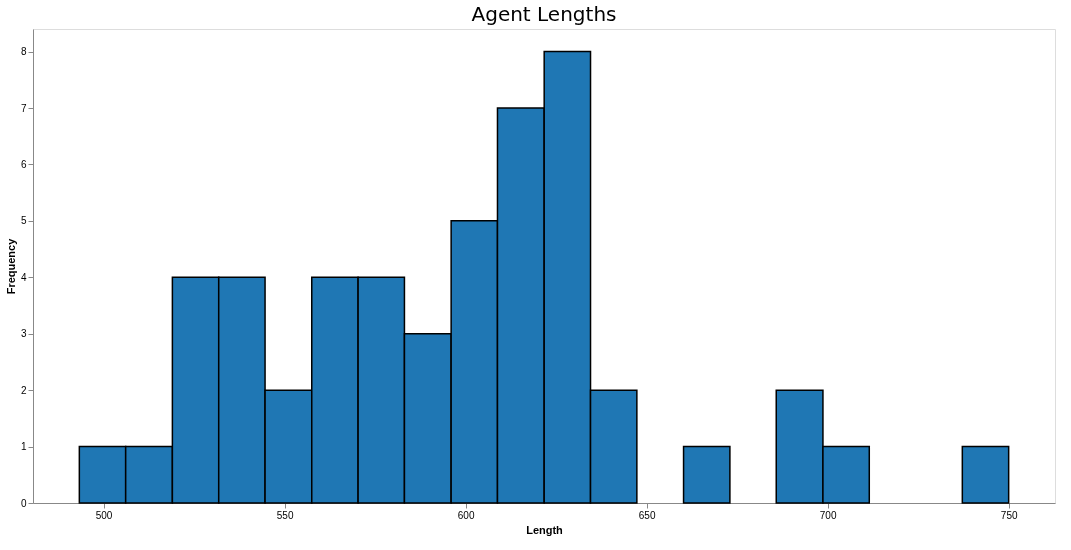  What do you see at coordinates (23, 221) in the screenshot?
I see `y-tick-label: 5` at bounding box center [23, 221].